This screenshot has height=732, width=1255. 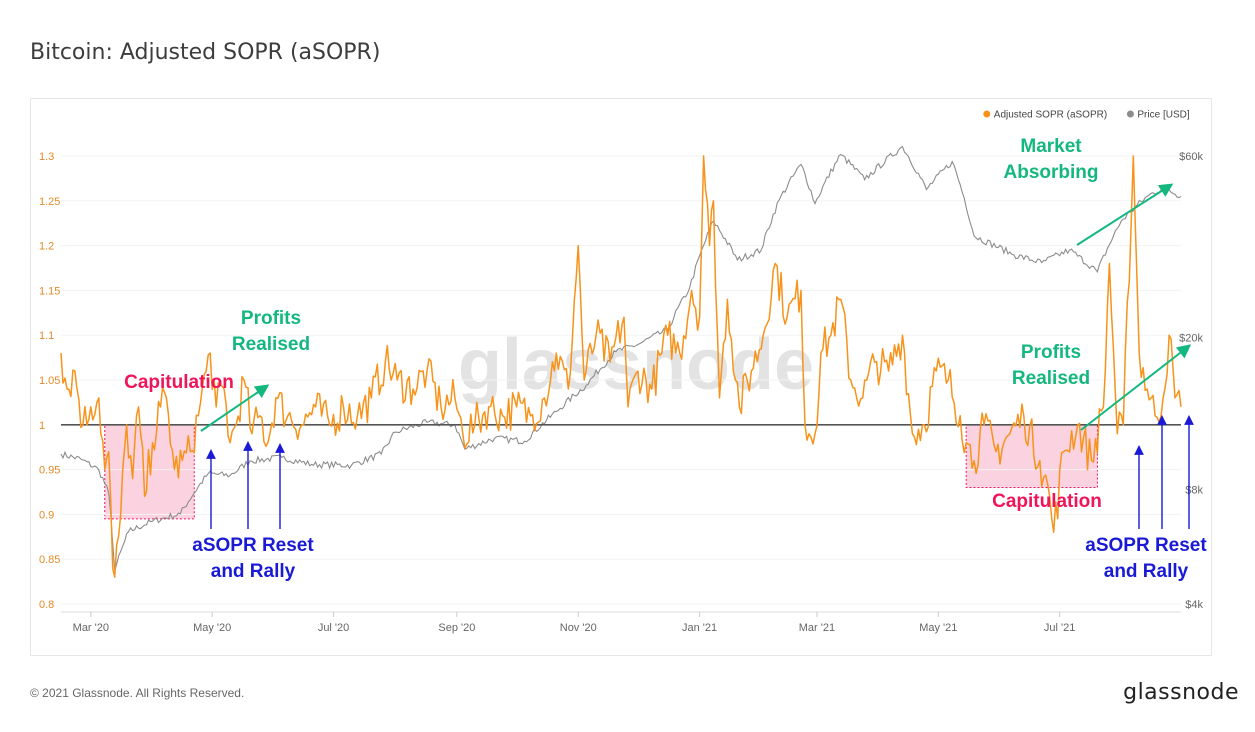 What do you see at coordinates (49, 560) in the screenshot?
I see `y-tick-label: 0.85` at bounding box center [49, 560].